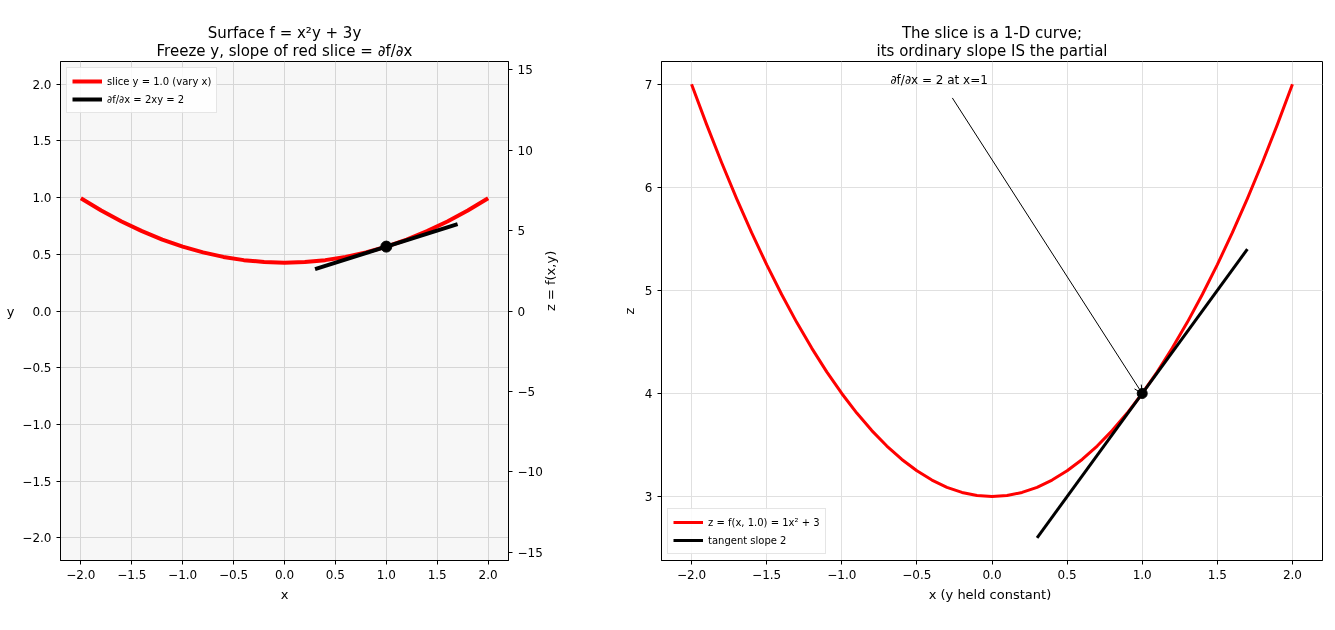 This screenshot has width=1335, height=630. Describe the element at coordinates (10, 311) in the screenshot. I see `y-axis-title: y` at that location.